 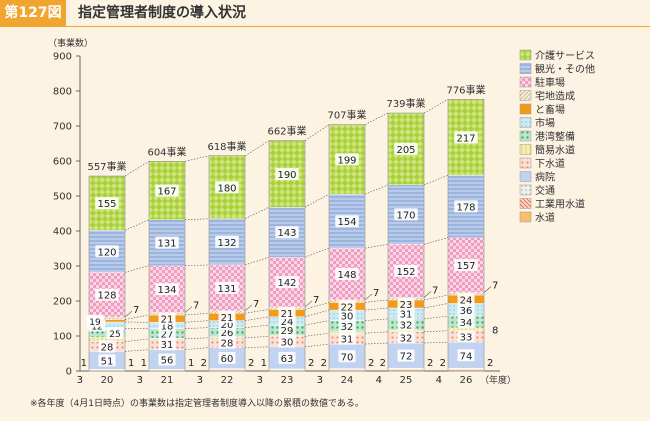 What do you see at coordinates (347, 316) in the screenshot?
I see `data-label--: 30` at bounding box center [347, 316].